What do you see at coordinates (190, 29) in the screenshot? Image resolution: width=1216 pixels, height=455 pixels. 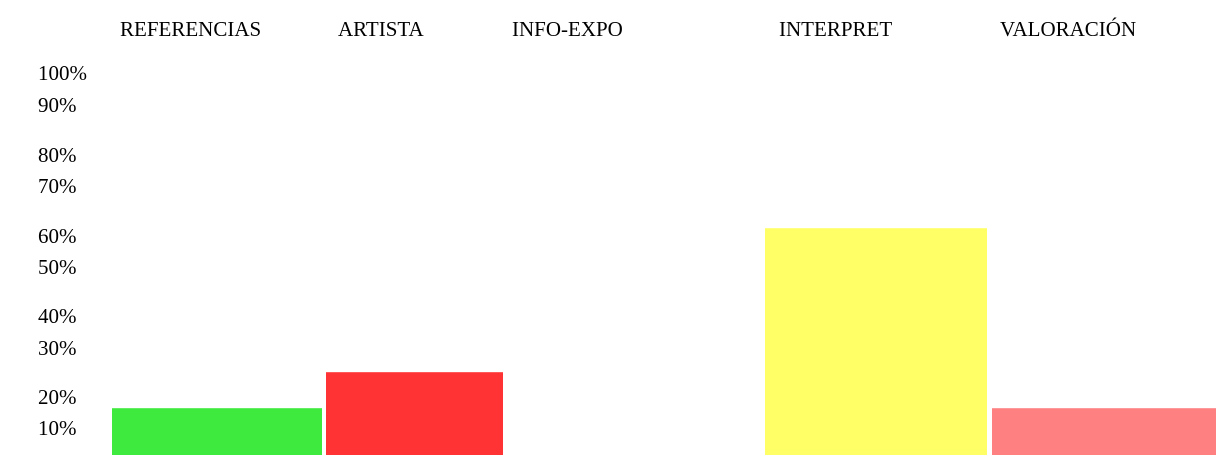 I see `category-label-referencias: REFERENCIAS` at bounding box center [190, 29].